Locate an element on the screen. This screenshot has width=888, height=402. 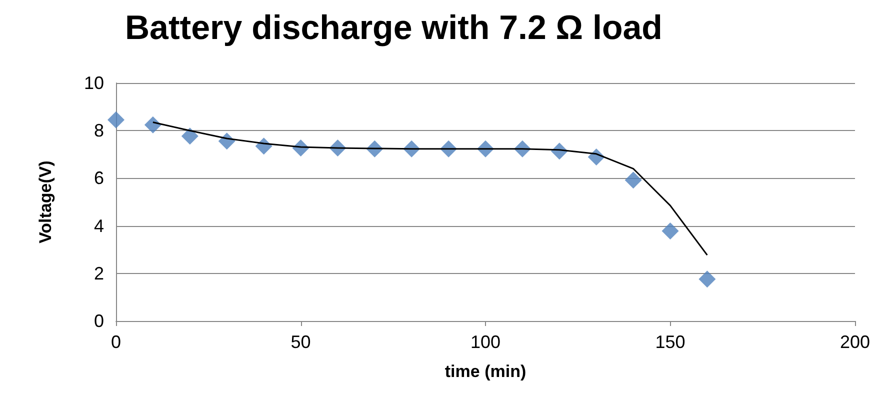
y-tick-label: 2 is located at coordinates (99, 273).